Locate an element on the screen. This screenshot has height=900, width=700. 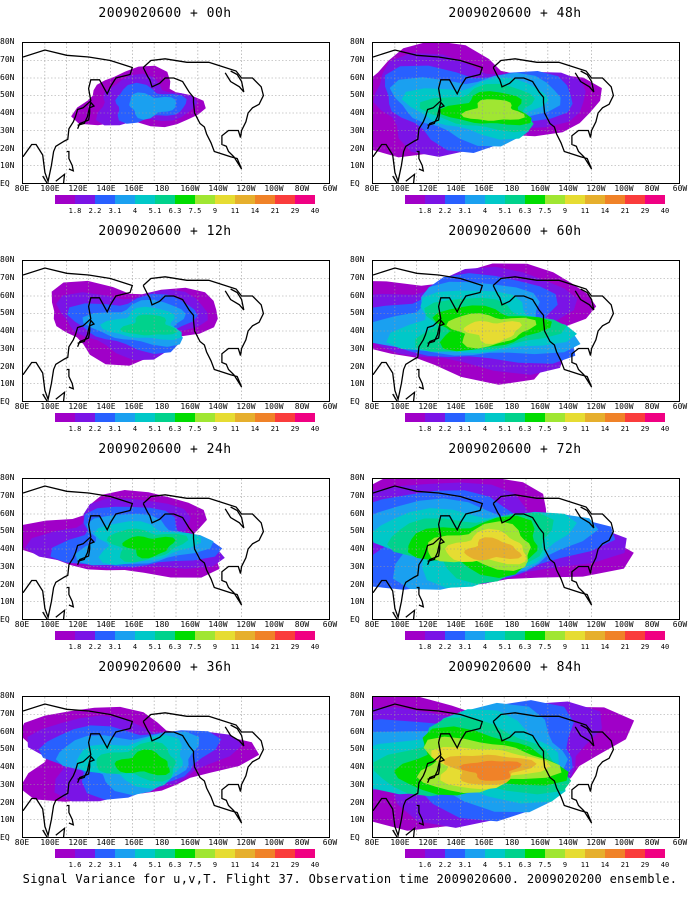
colorbar-label: 1.8 is located at coordinates (425, 647).